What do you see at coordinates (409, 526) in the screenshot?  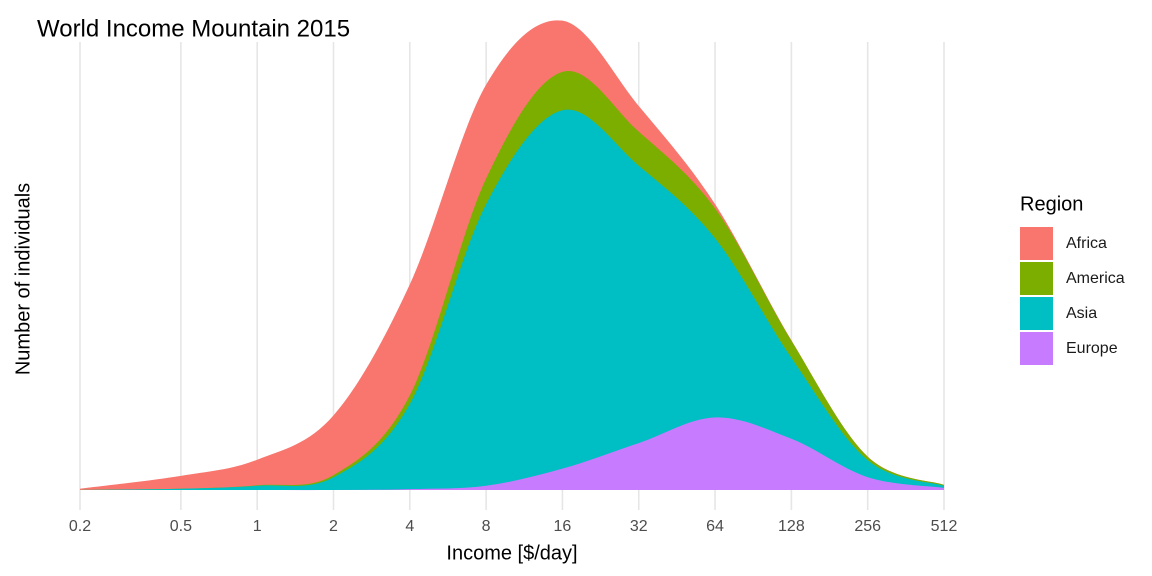 I see `x-tick-label: 4` at bounding box center [409, 526].